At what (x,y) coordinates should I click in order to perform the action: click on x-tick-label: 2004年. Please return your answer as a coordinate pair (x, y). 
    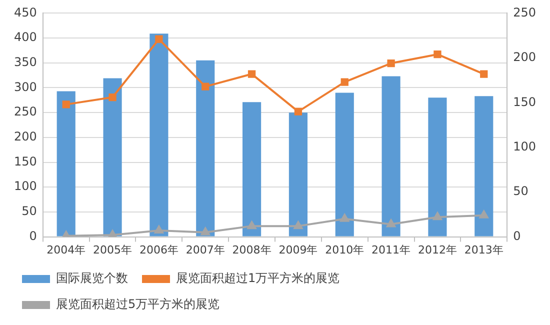
    Looking at the image, I should click on (66, 249).